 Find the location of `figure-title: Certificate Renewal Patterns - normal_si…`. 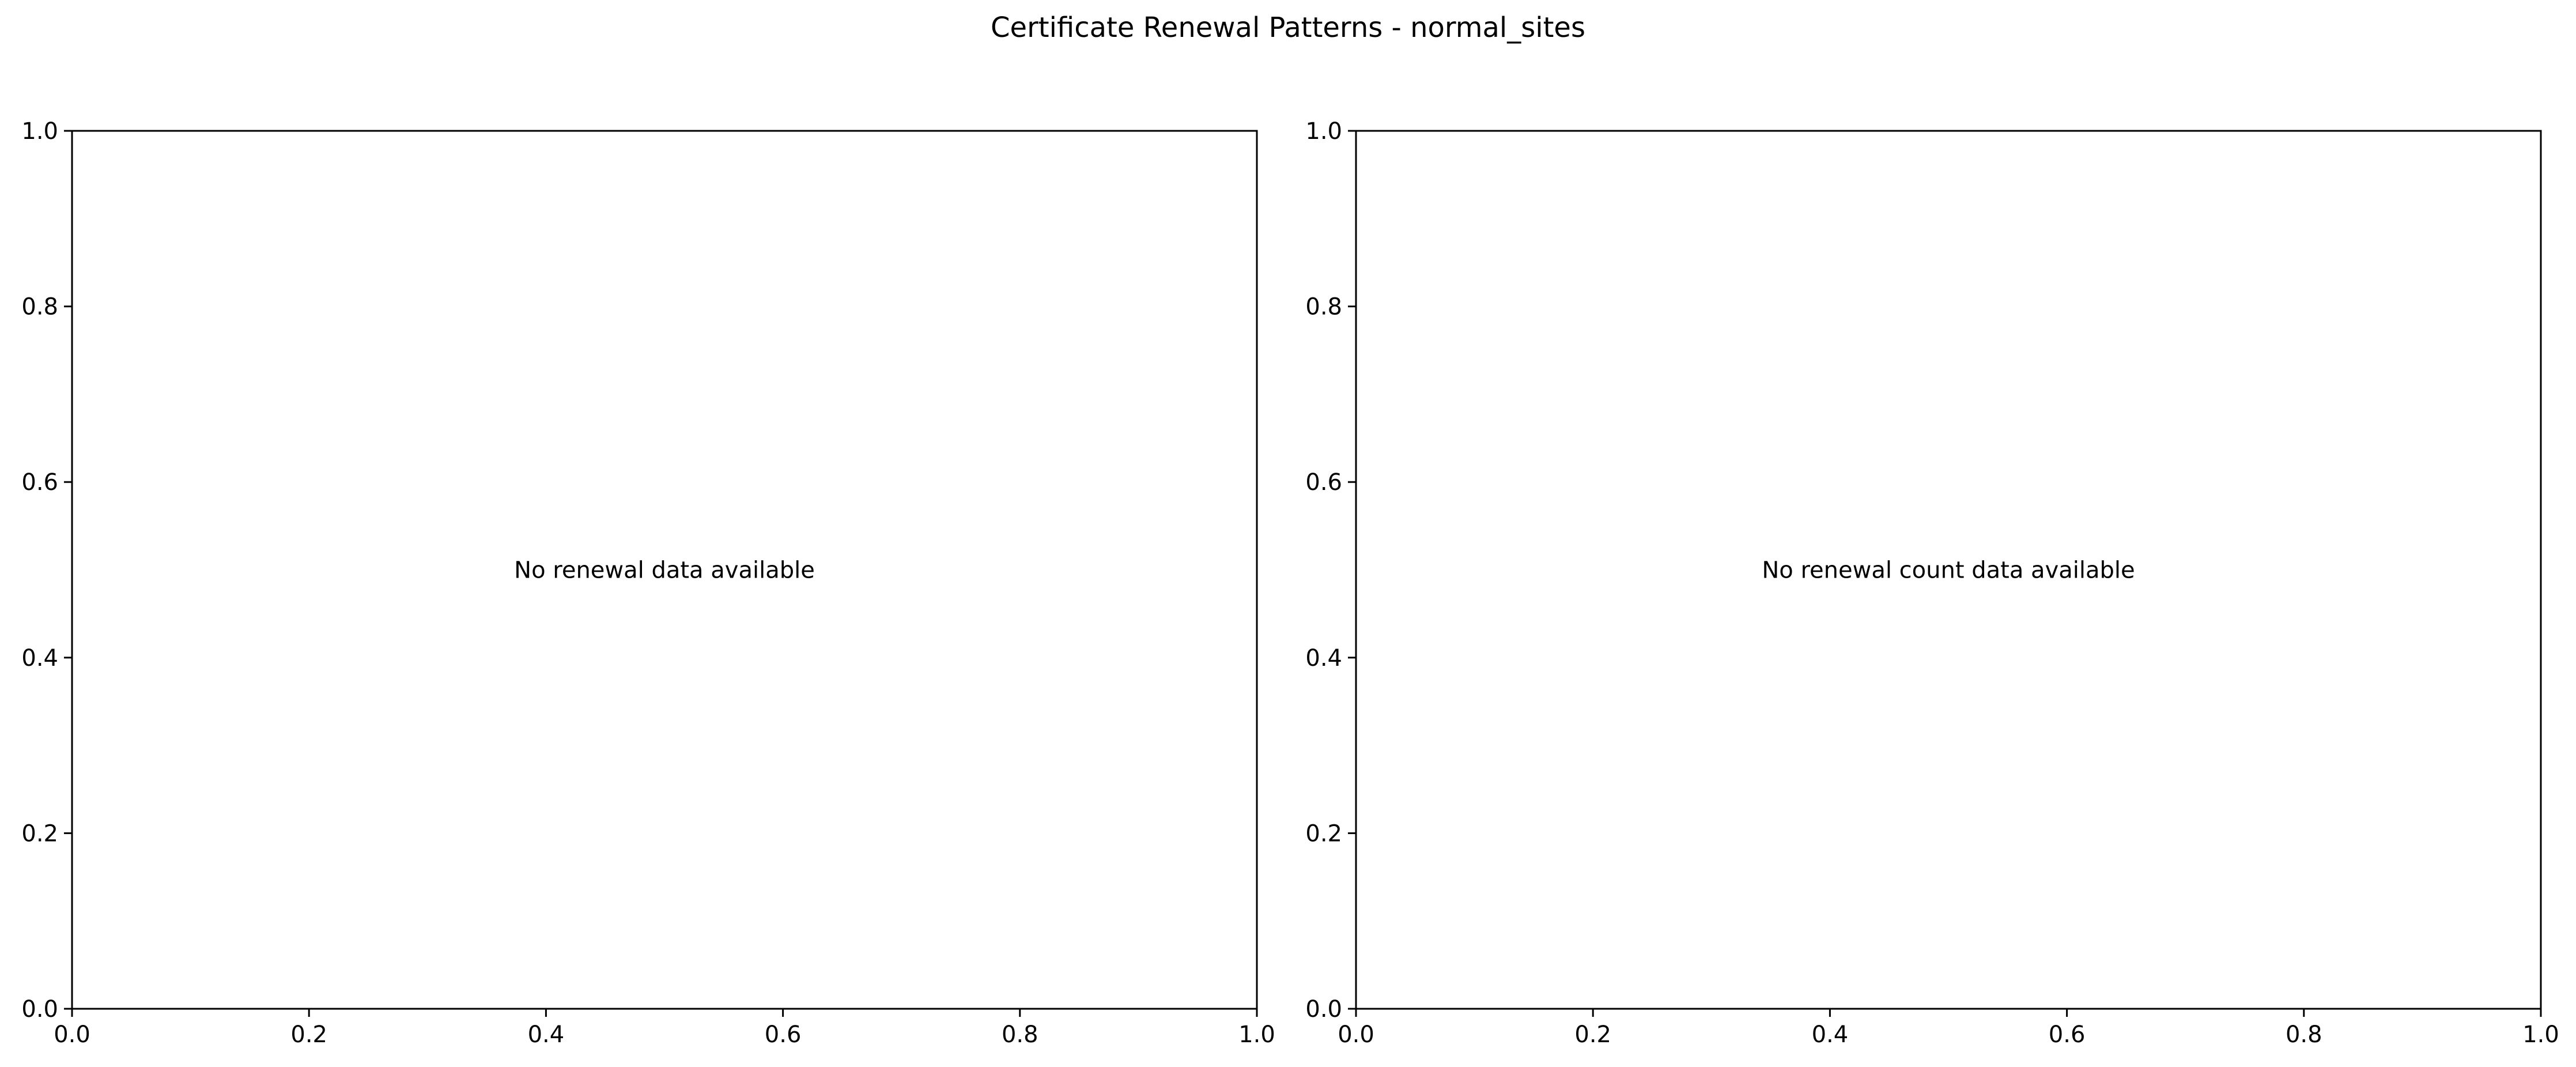

figure-title: Certificate Renewal Patterns - normal_si… is located at coordinates (1288, 28).